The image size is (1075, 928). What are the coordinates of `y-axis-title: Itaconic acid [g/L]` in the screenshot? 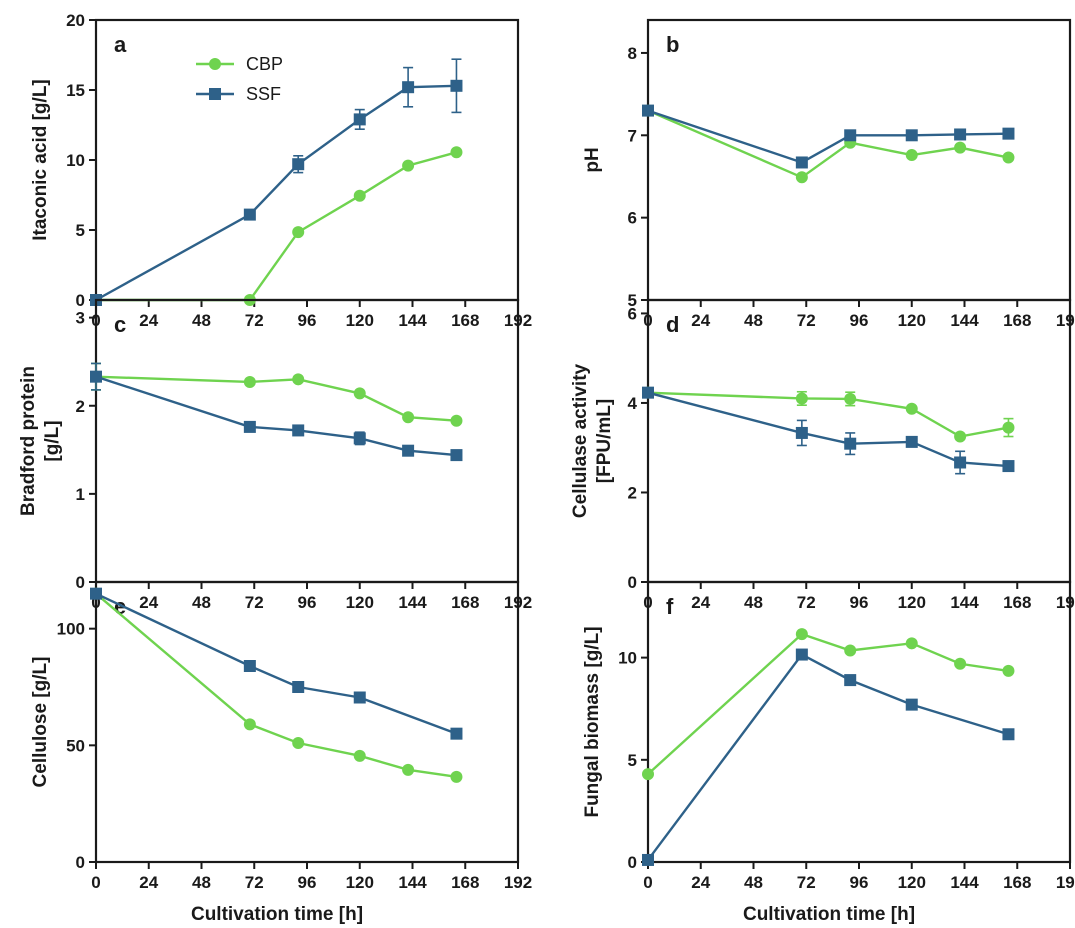 It's located at (40, 160).